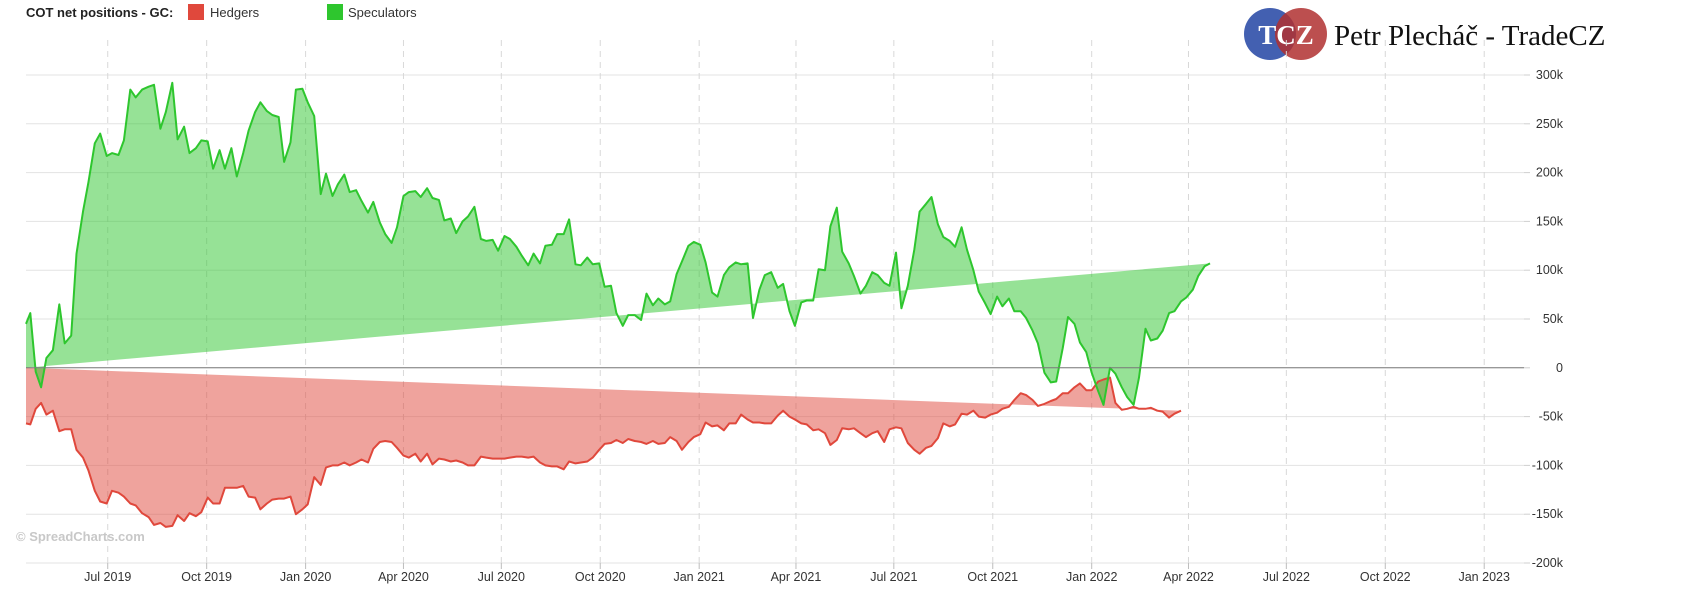 Image resolution: width=1681 pixels, height=591 pixels. What do you see at coordinates (196, 12) in the screenshot?
I see `legend-swatch-hedgers` at bounding box center [196, 12].